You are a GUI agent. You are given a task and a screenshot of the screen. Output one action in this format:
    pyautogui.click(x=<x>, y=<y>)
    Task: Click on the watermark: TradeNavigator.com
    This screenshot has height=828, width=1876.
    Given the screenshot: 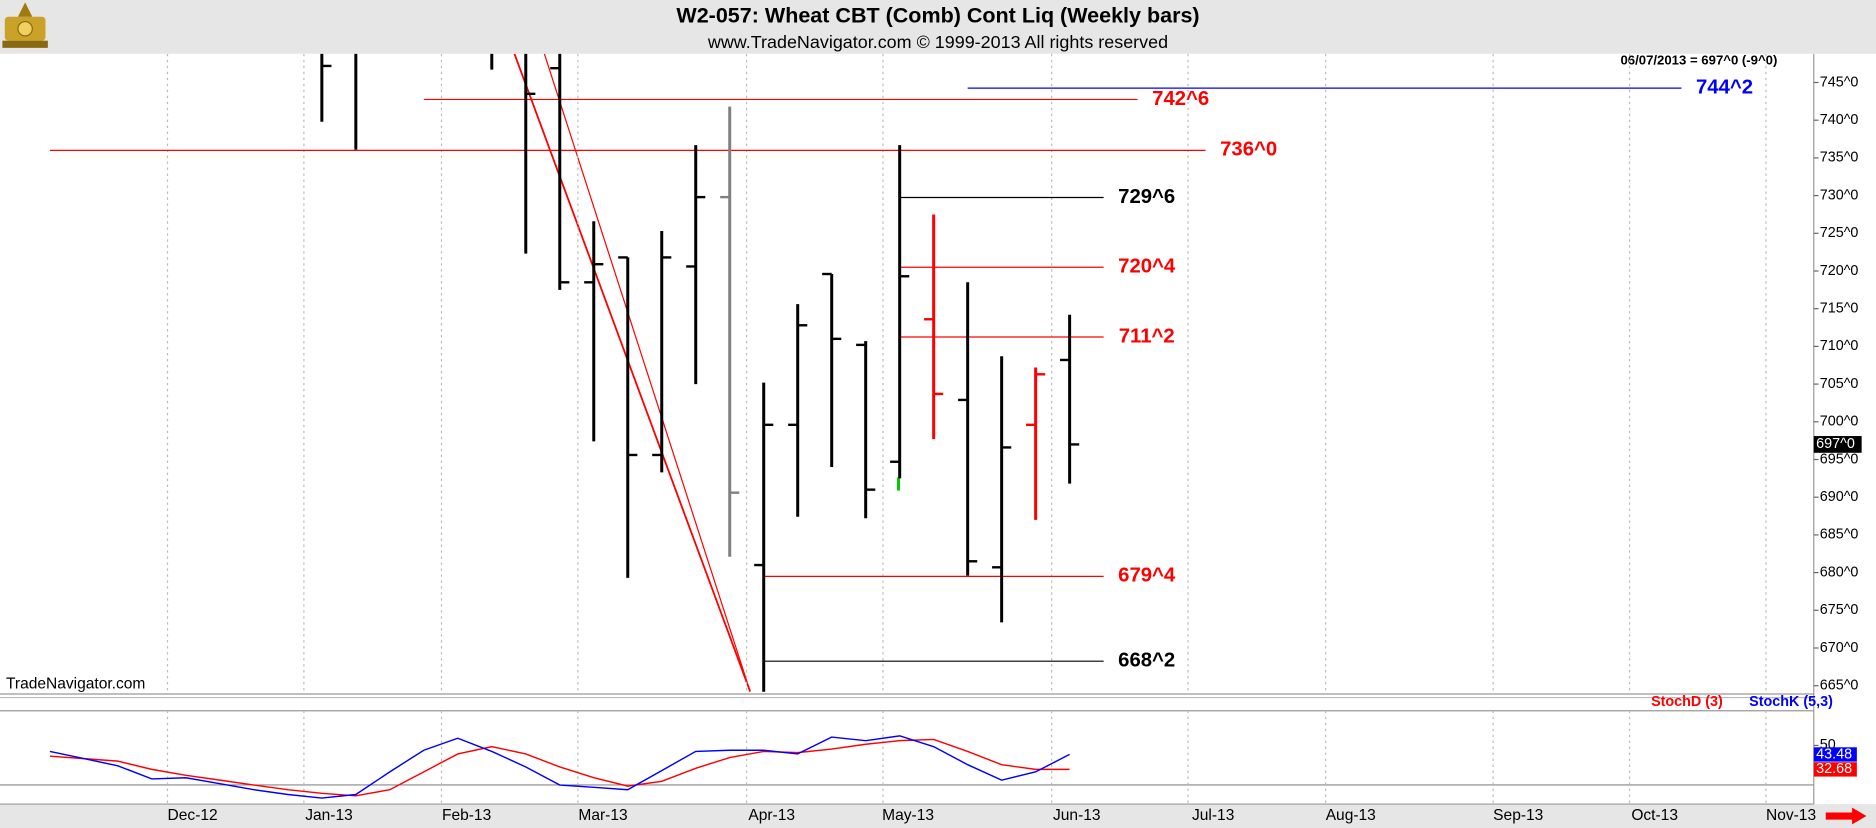 What is the action you would take?
    pyautogui.click(x=75, y=684)
    